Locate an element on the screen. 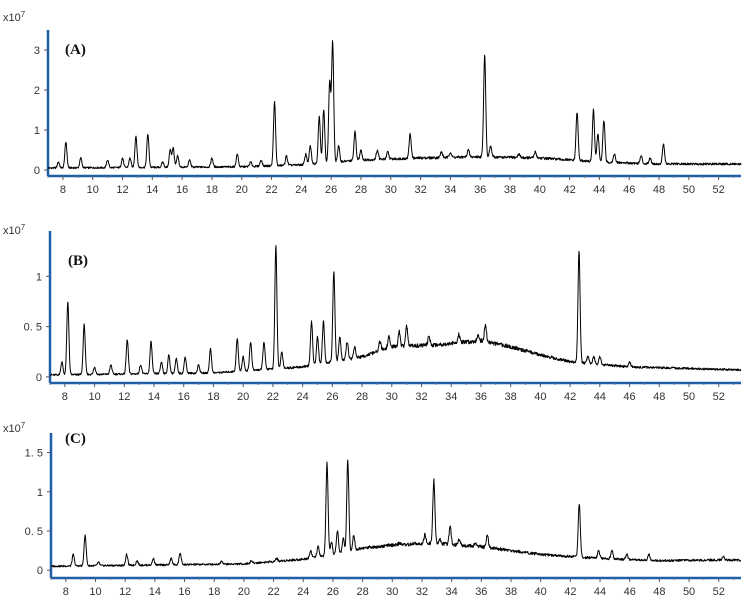  scale-base-b: x10 is located at coordinates (12, 231).